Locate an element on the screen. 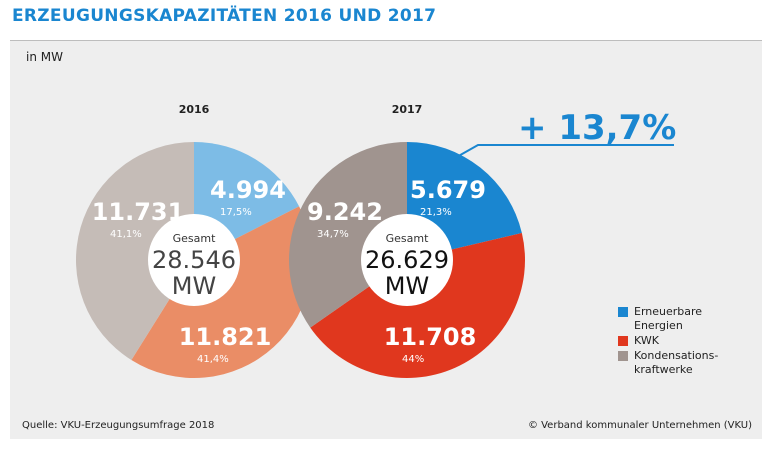  slice-percent-label: 34,7% is located at coordinates (333, 234).